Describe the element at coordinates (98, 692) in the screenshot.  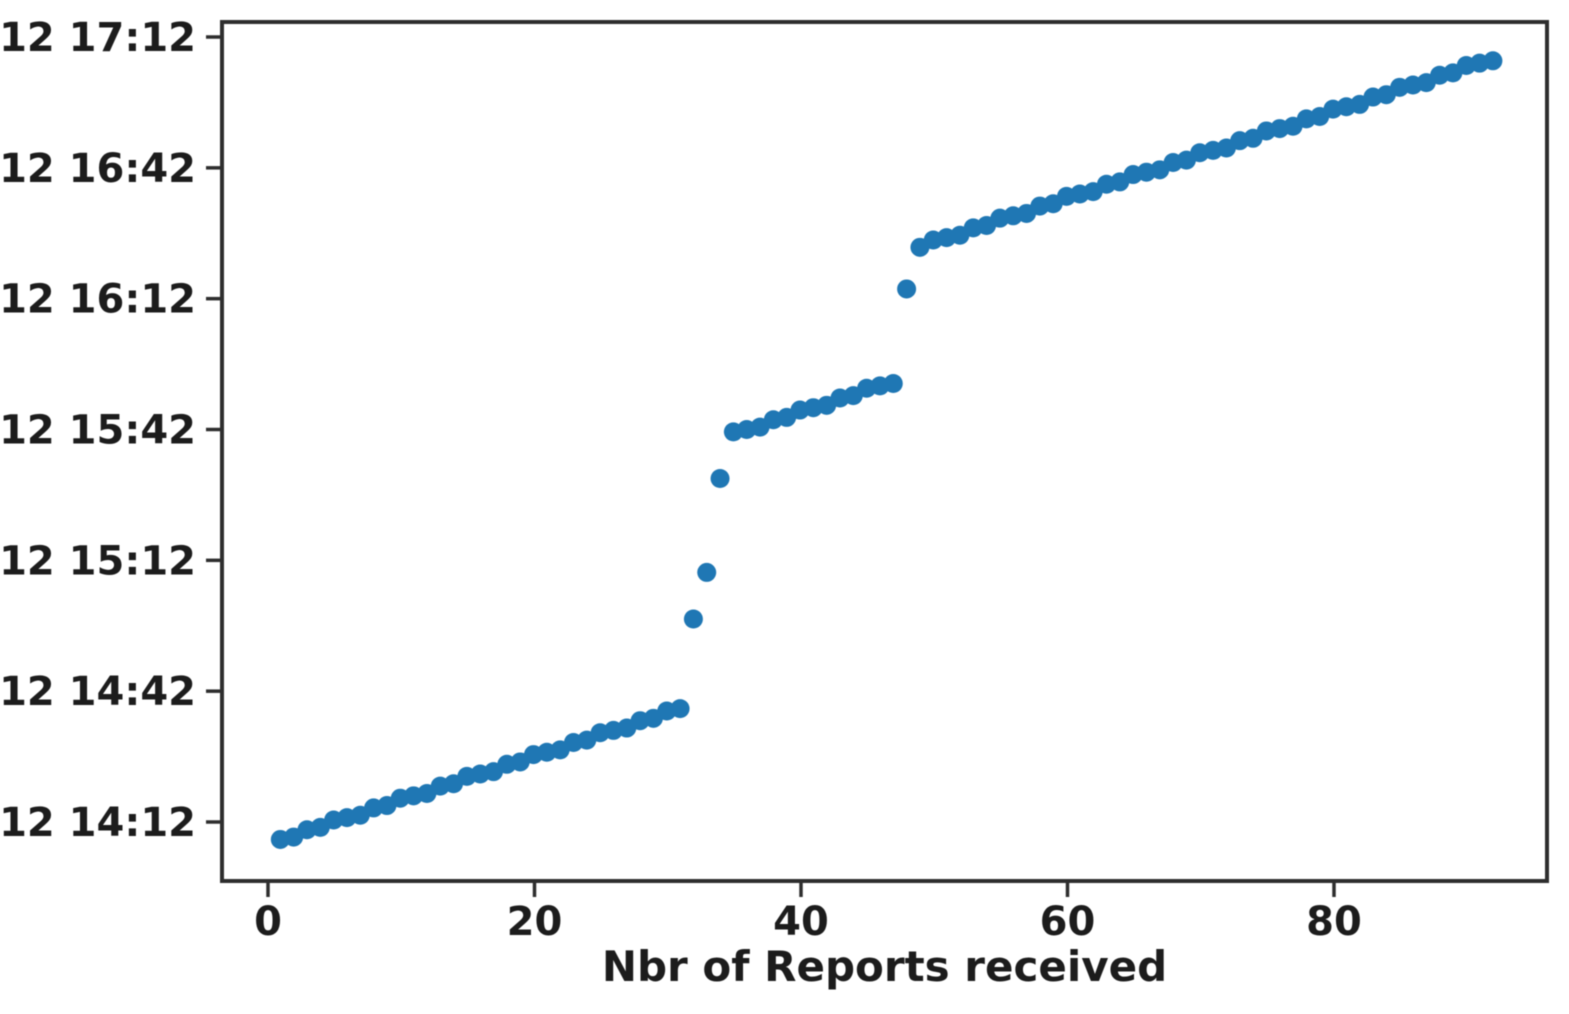
I see `y-tick-label: 12 14:42` at that location.